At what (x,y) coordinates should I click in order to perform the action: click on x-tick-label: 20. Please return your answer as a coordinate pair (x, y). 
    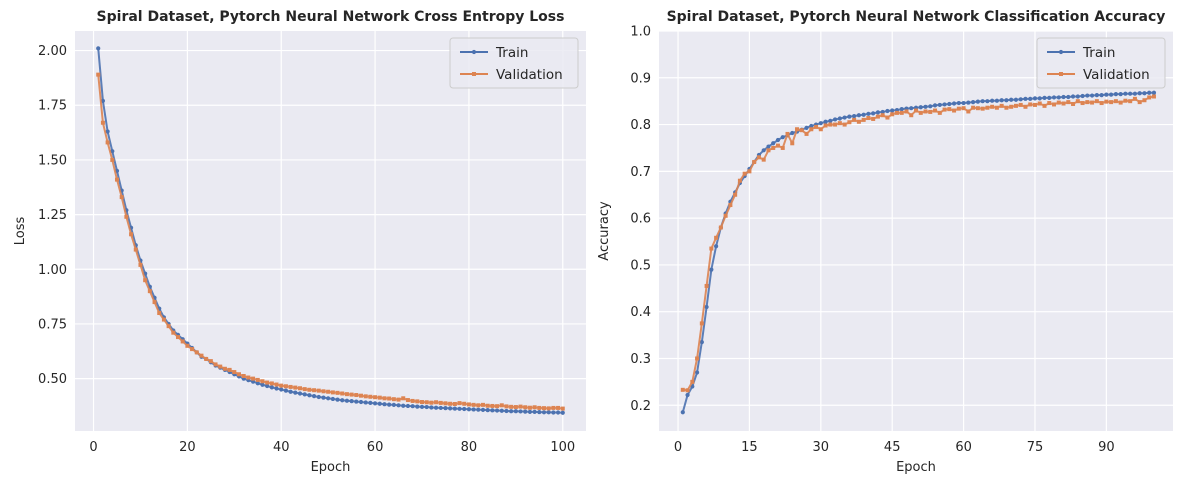
    Looking at the image, I should click on (187, 447).